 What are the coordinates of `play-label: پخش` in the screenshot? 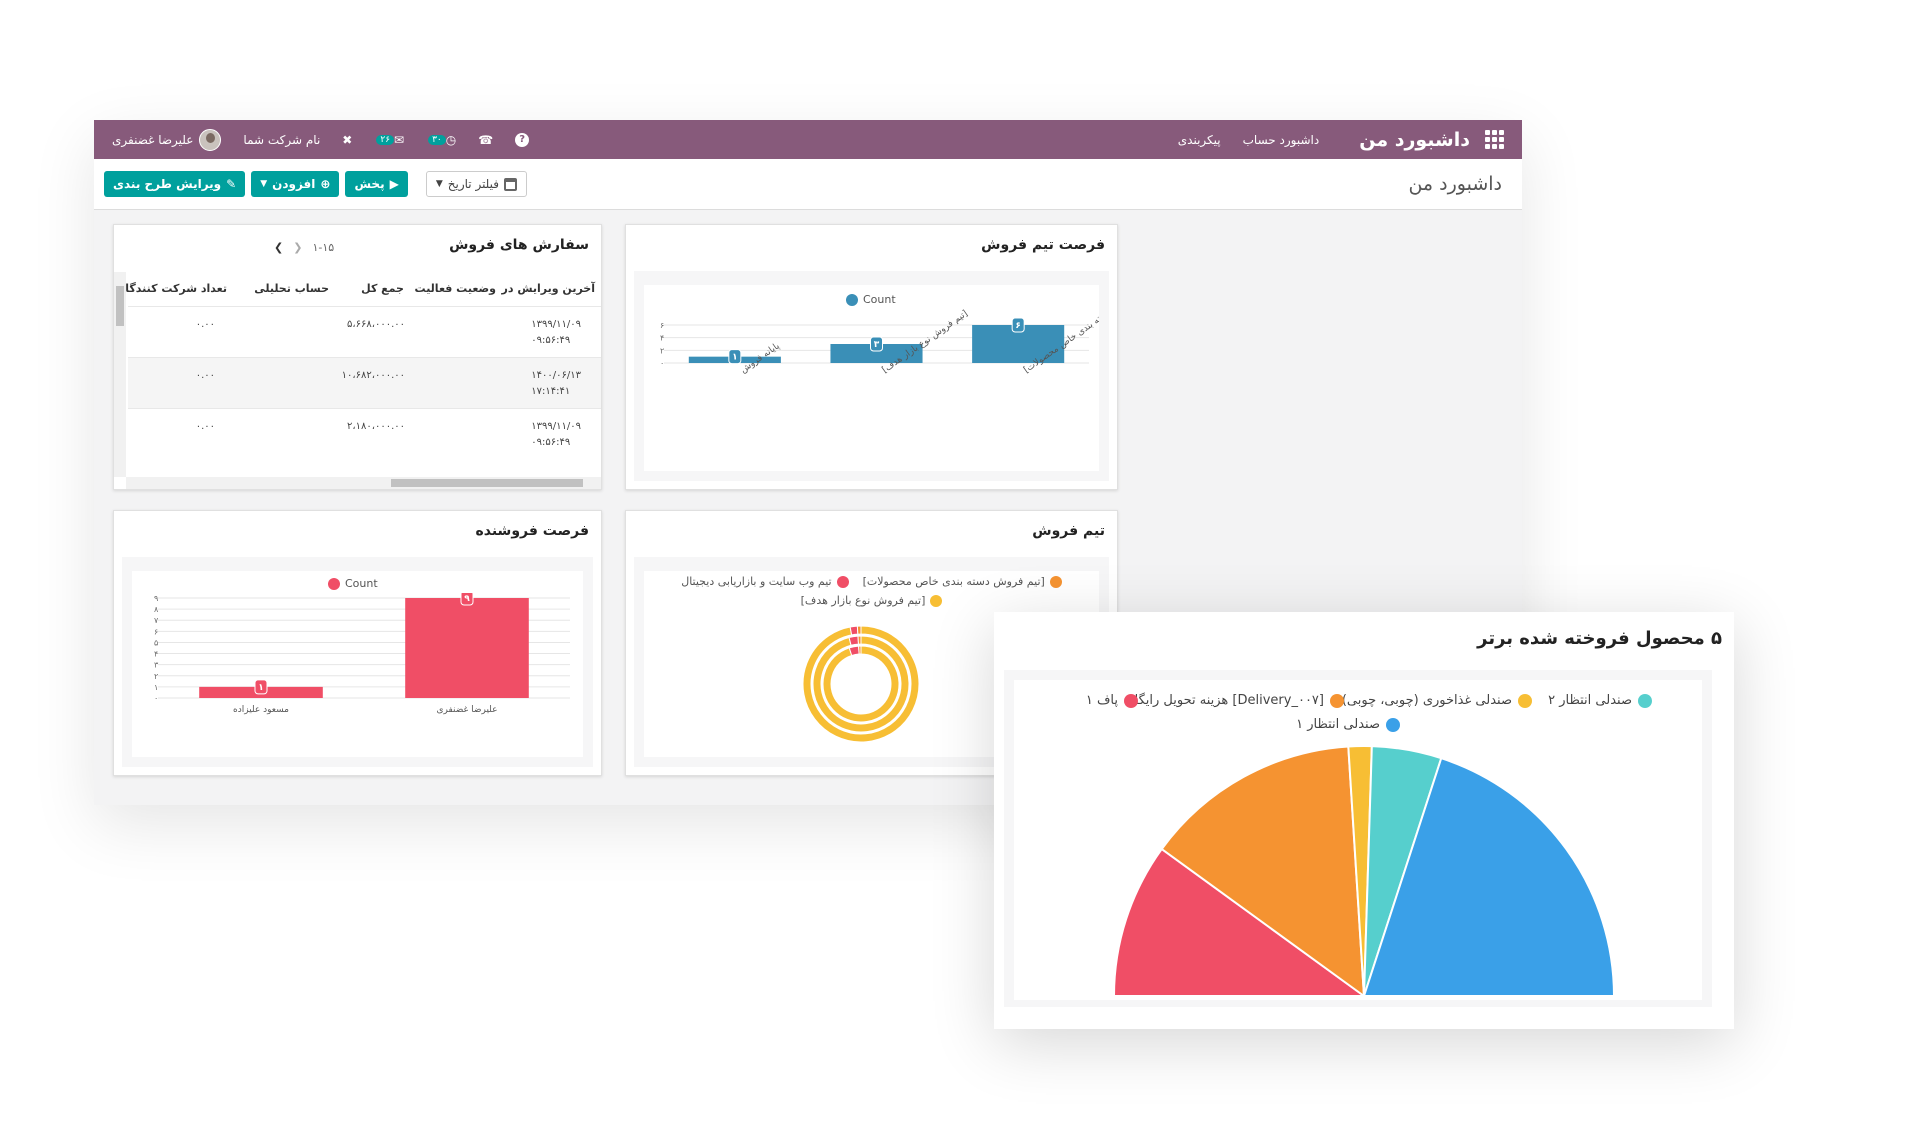 It's located at (369, 184).